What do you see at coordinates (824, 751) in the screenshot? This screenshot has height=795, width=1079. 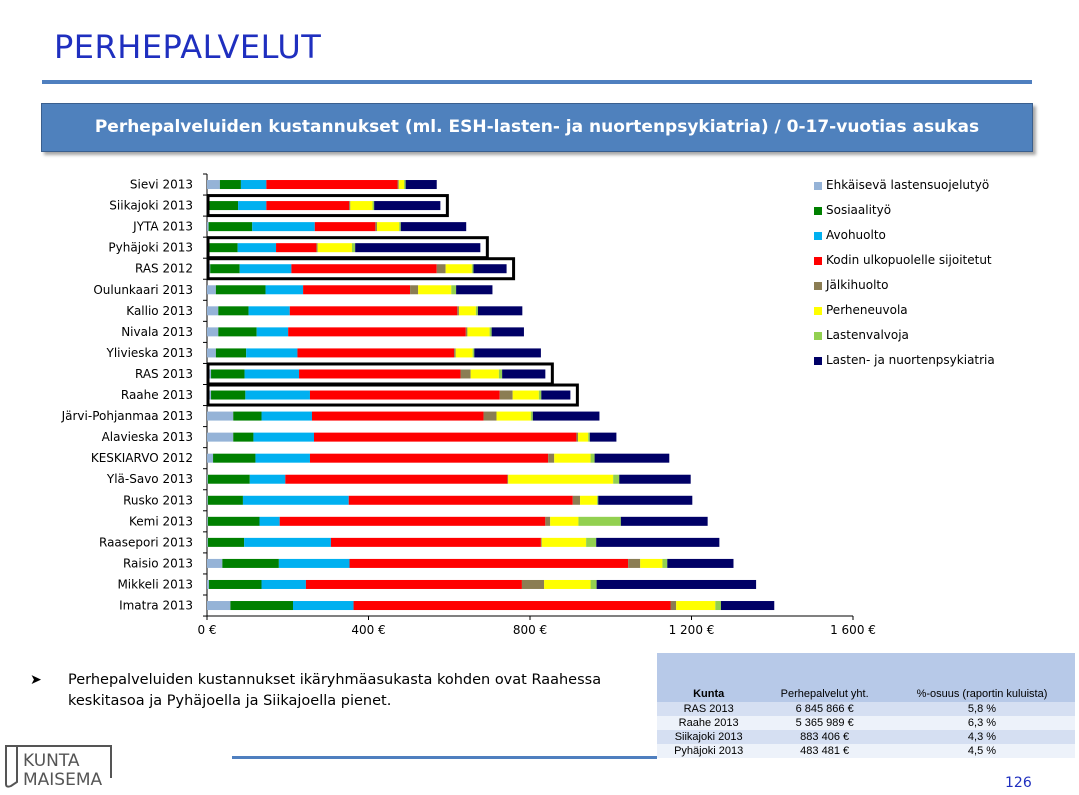 I see `cell-total: 483 481 €` at bounding box center [824, 751].